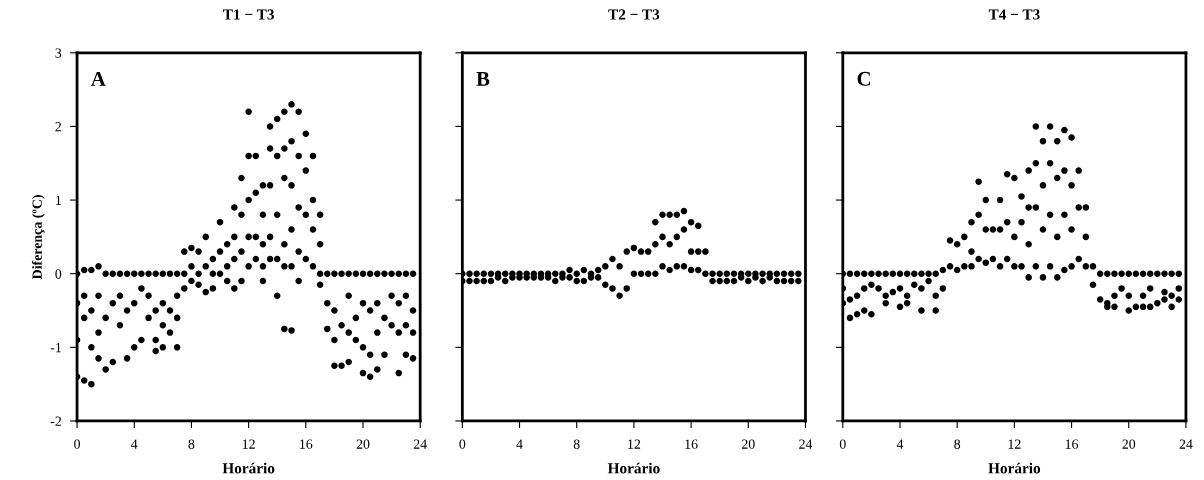 Image resolution: width=1204 pixels, height=480 pixels. Describe the element at coordinates (38, 237) in the screenshot. I see `y-axis-title: Diferença (ºC)` at that location.